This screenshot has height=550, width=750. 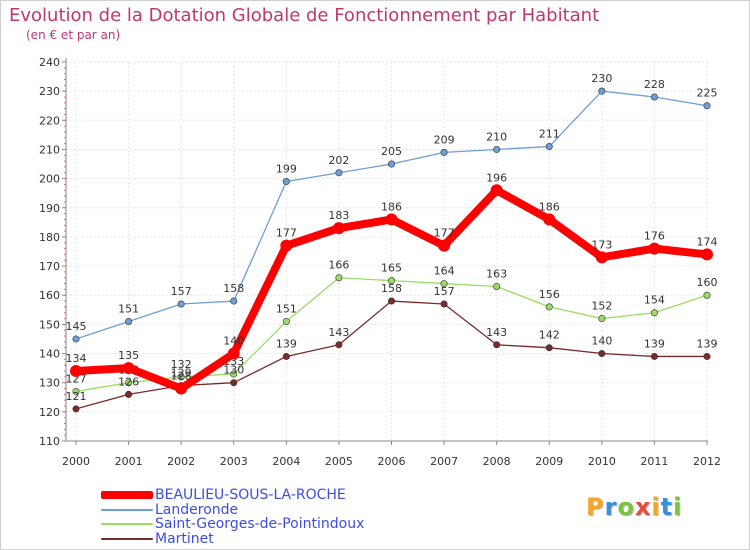 What do you see at coordinates (128, 355) in the screenshot?
I see `data-label: 135` at bounding box center [128, 355].